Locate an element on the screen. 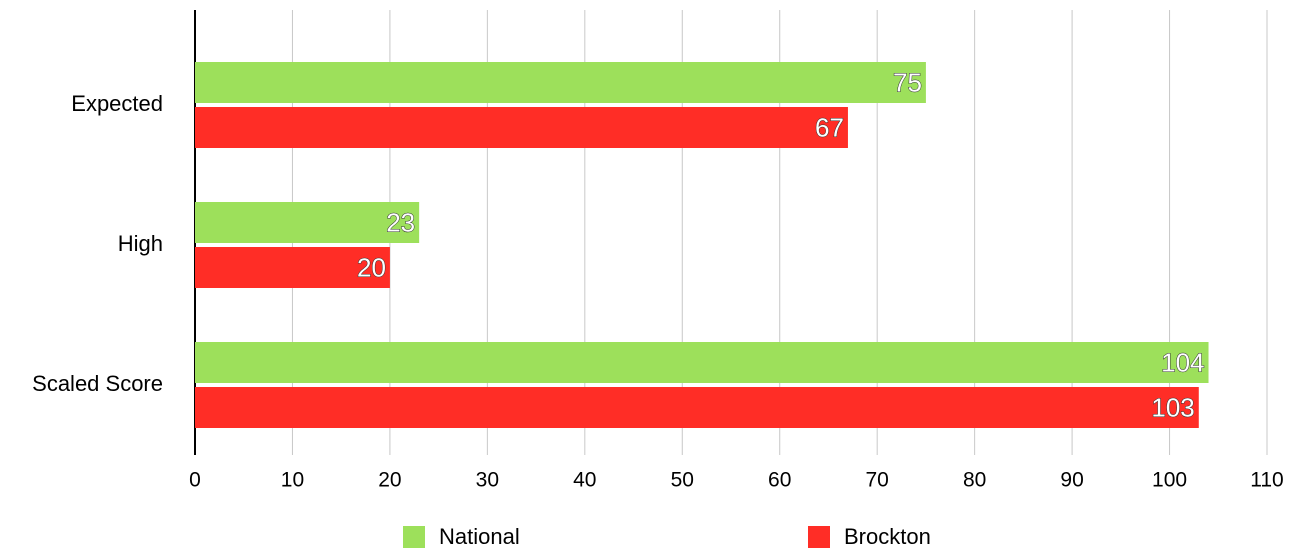  data-label: 67 is located at coordinates (829, 127).